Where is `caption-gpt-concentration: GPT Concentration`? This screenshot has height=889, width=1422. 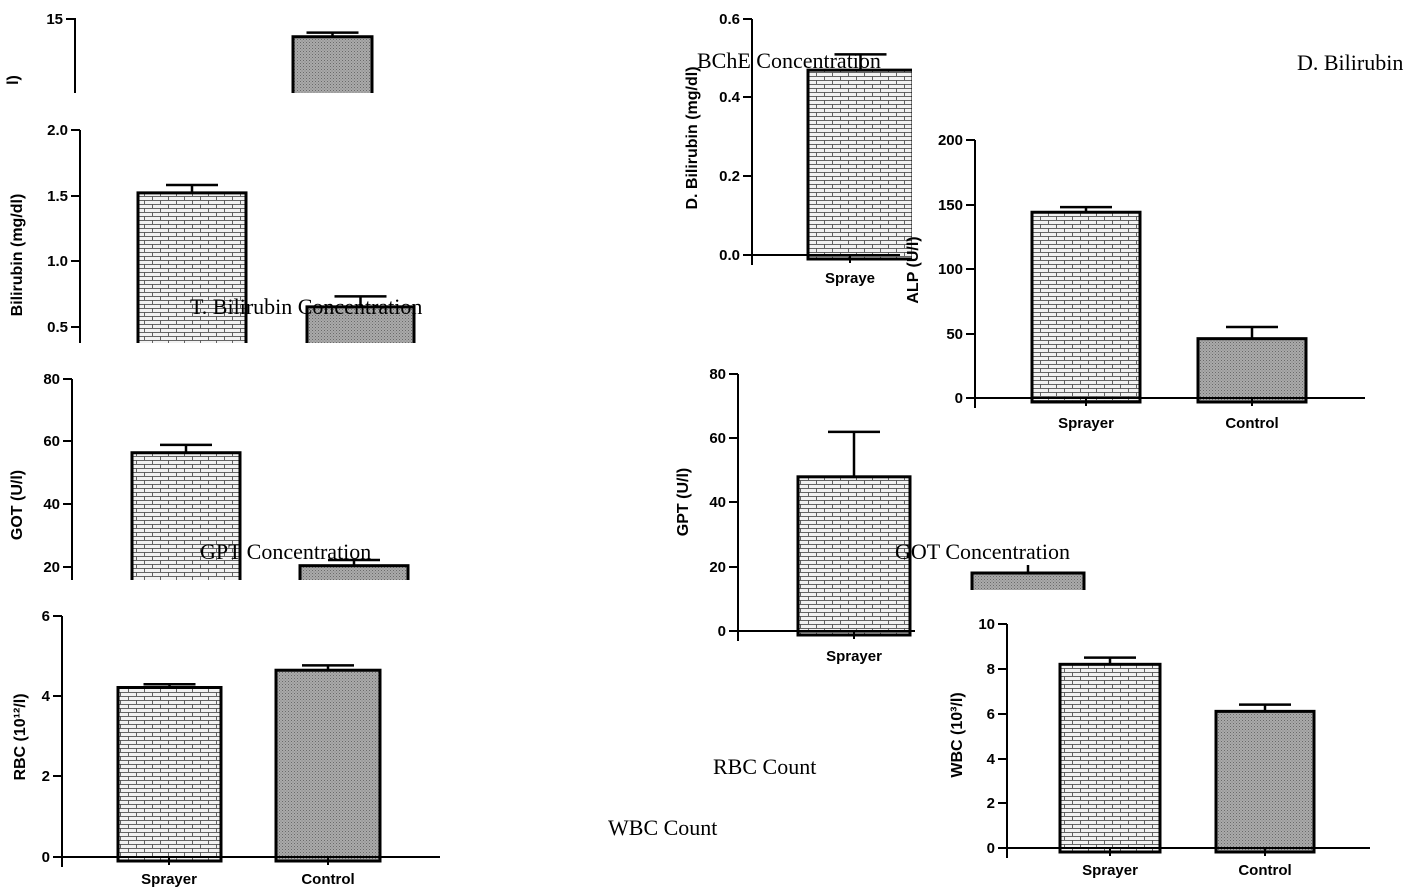
caption-gpt-concentration: GPT Concentration is located at coordinates (286, 551).